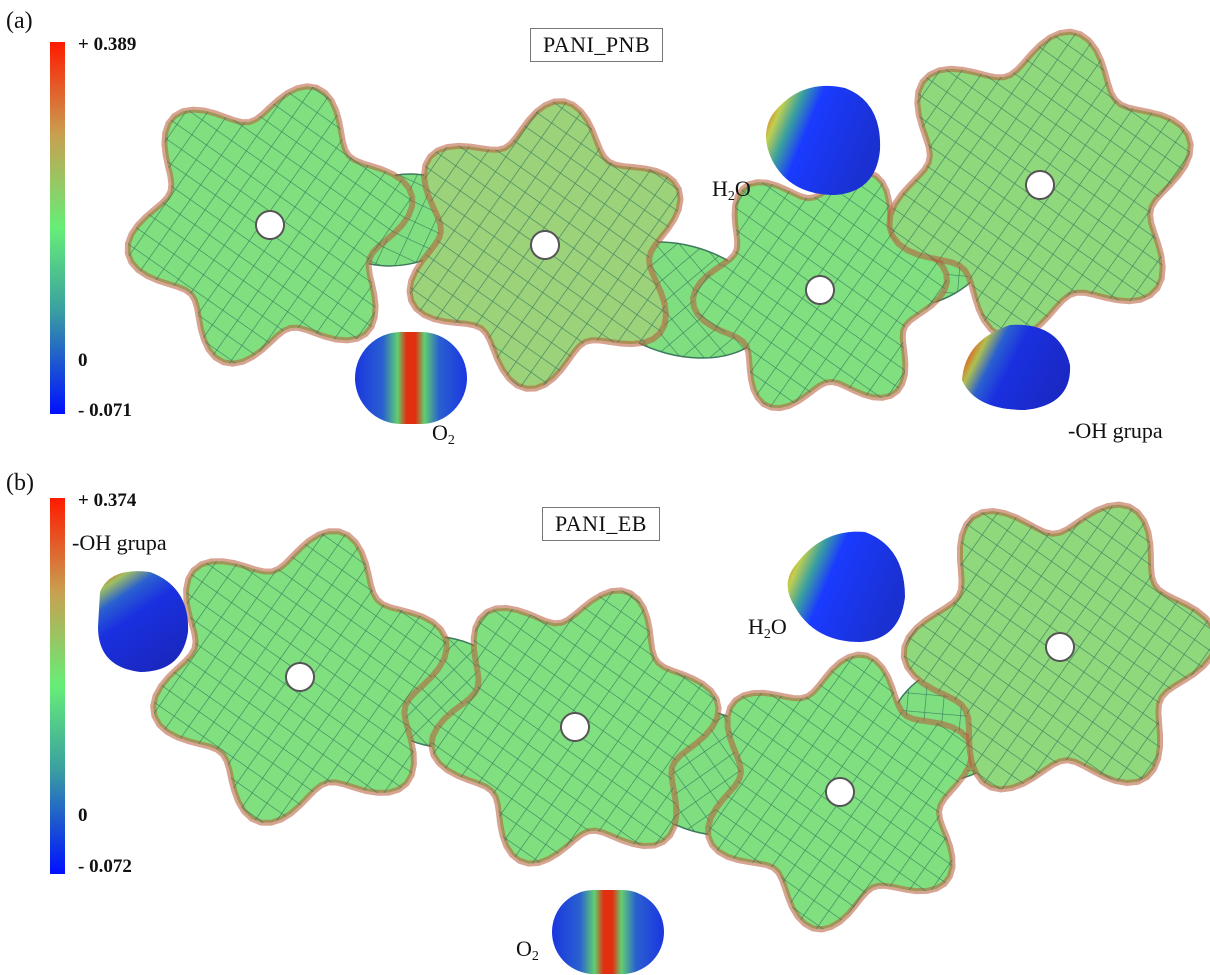 Image resolution: width=1210 pixels, height=975 pixels. I want to click on water-molecule-a, so click(823, 140).